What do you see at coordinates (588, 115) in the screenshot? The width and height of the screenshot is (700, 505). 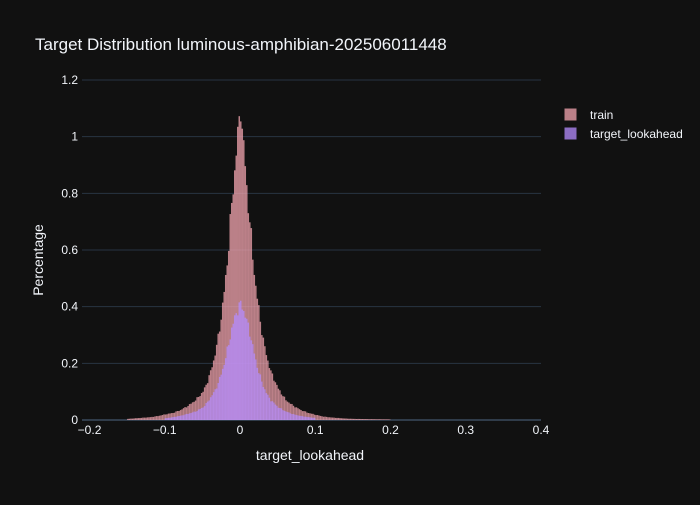 I see `legend-item: train` at bounding box center [588, 115].